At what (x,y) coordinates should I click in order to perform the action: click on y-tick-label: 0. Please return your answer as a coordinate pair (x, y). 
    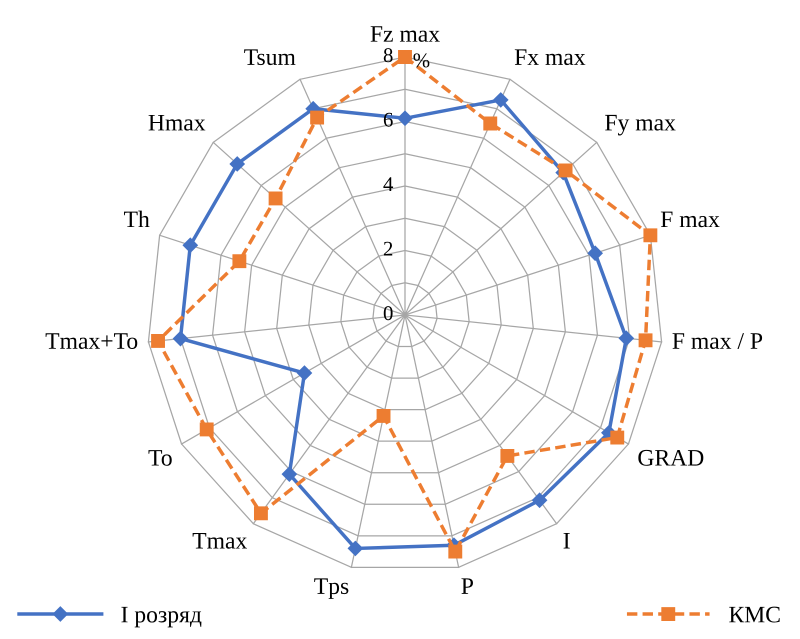
    Looking at the image, I should click on (388, 313).